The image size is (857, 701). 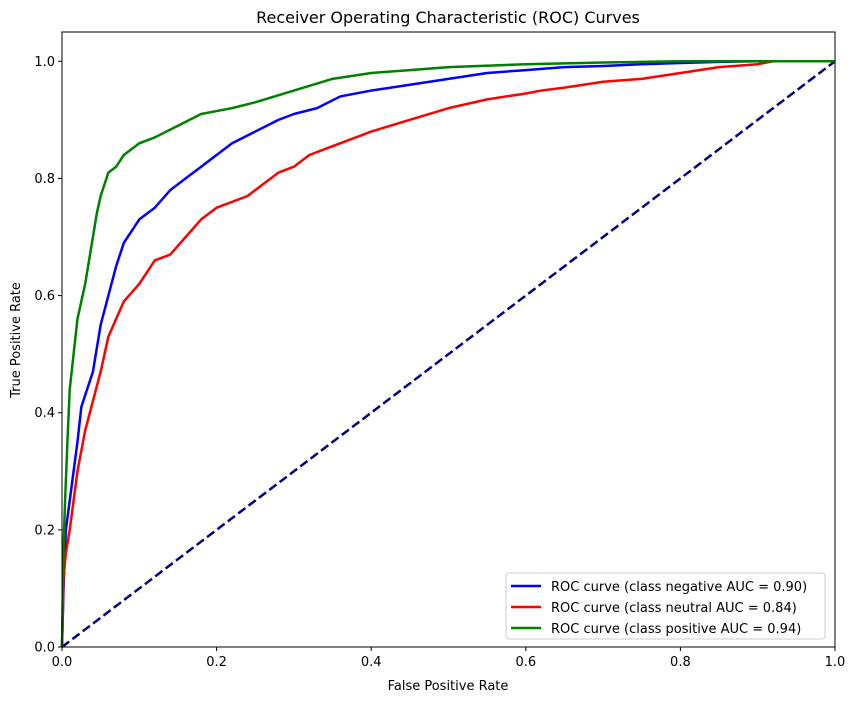 I want to click on x-tick-label: 0.0, so click(x=62, y=662).